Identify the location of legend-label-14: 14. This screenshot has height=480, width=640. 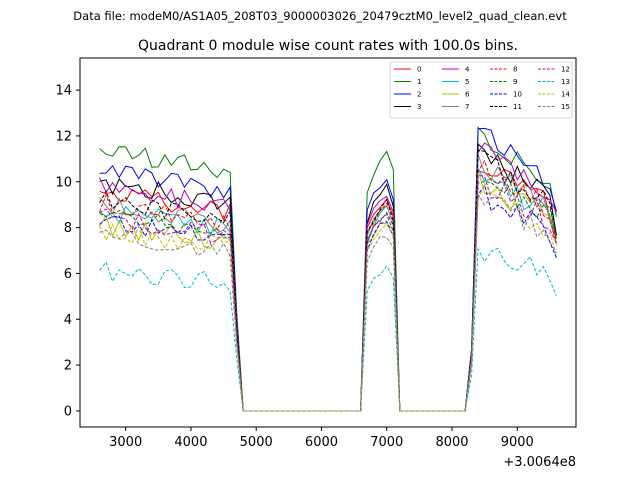
(565, 95).